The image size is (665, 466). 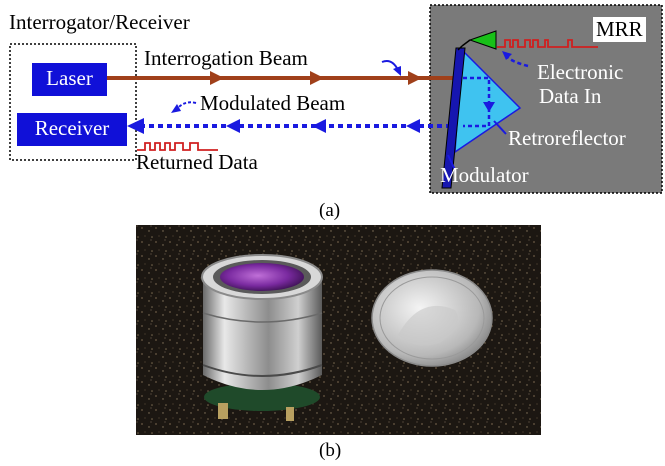 I want to click on receiver-box, so click(x=72, y=129).